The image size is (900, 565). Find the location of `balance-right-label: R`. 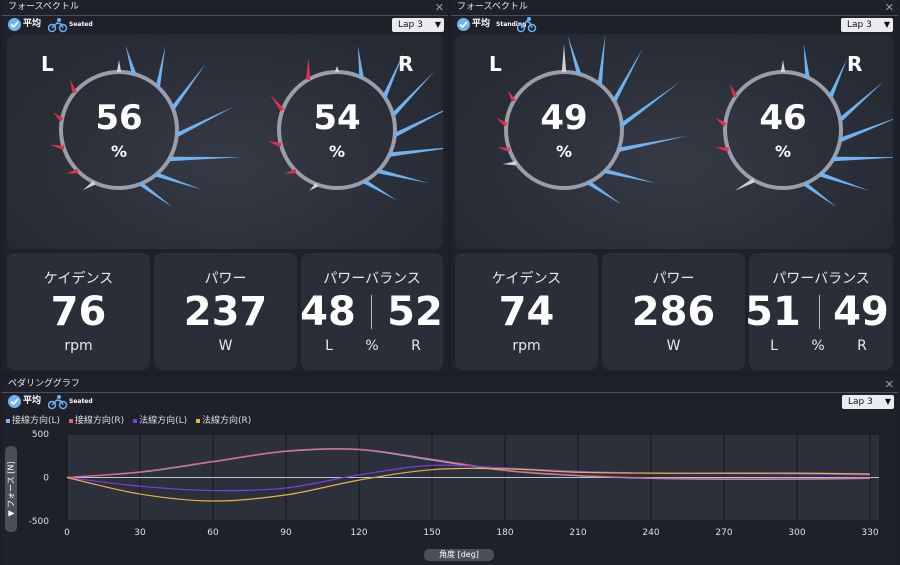

balance-right-label: R is located at coordinates (862, 346).